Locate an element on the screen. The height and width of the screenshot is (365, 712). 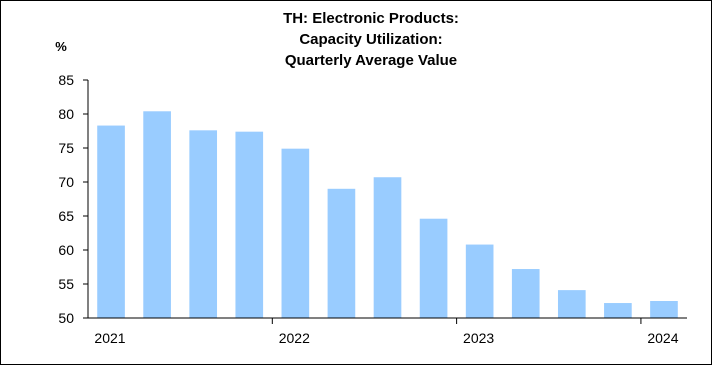
x-tick-labels: 2021 2022 2023 2024 is located at coordinates (386, 332).